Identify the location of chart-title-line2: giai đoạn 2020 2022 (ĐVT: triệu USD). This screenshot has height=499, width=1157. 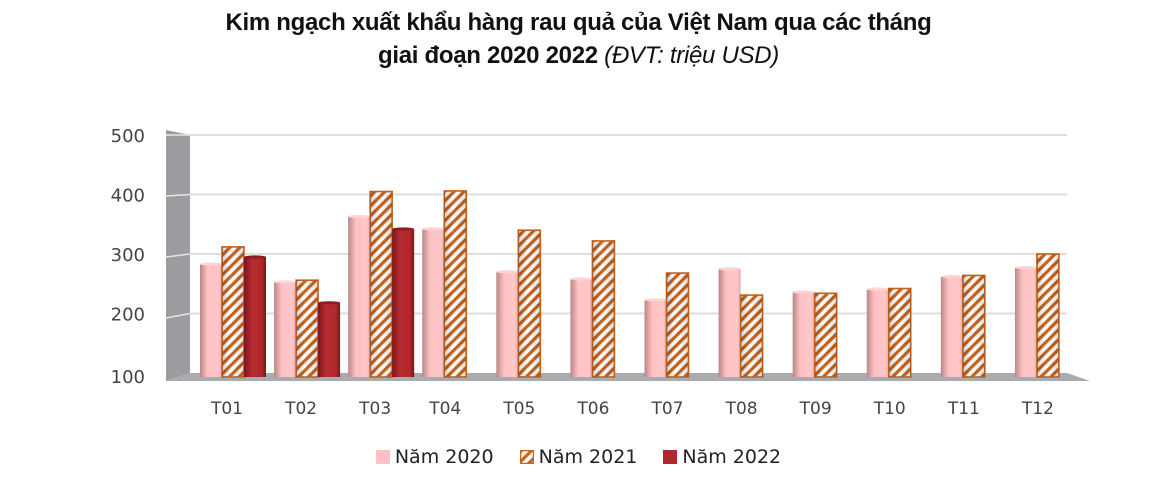
(578, 55).